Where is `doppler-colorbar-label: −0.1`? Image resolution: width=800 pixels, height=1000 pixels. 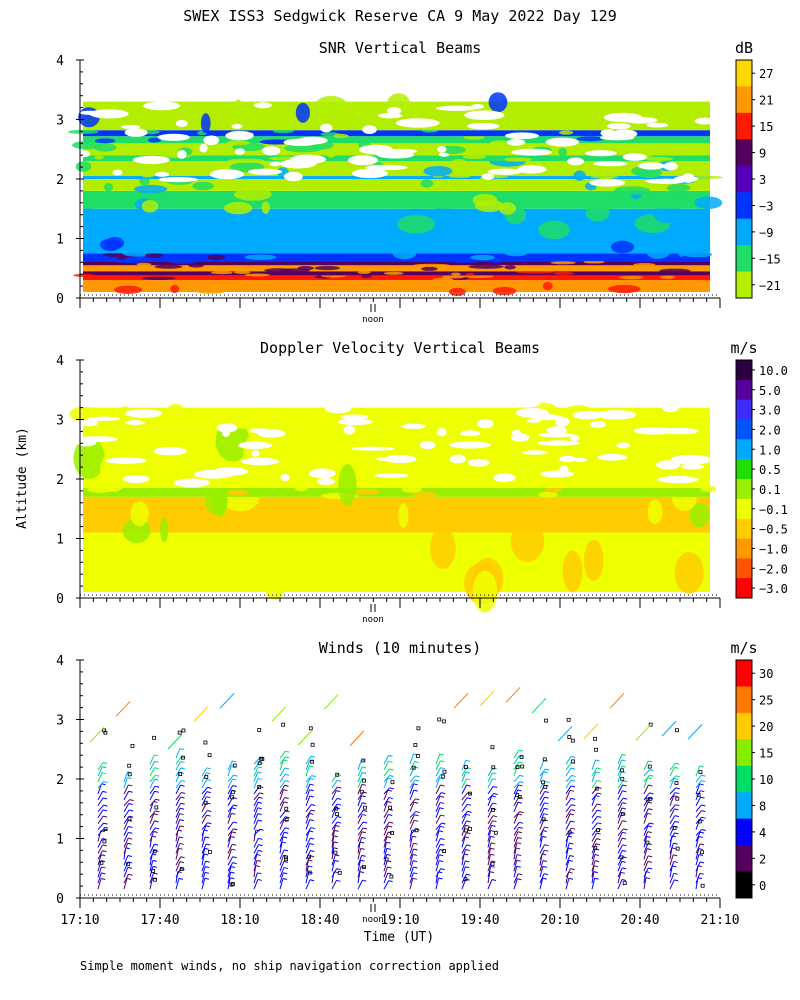 doppler-colorbar-label: −0.1 is located at coordinates (773, 510).